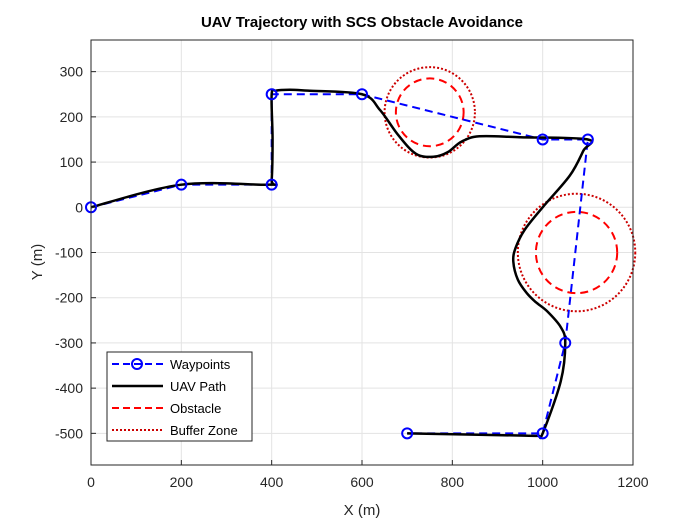 Image resolution: width=700 pixels, height=525 pixels. What do you see at coordinates (204, 430) in the screenshot?
I see `legend-label-buffer-zone: Buffer Zone` at bounding box center [204, 430].